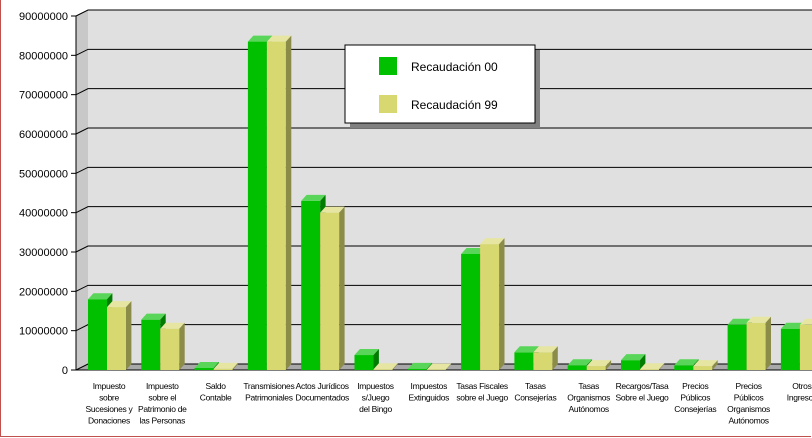 Image resolution: width=812 pixels, height=438 pixels. What do you see at coordinates (748, 403) in the screenshot?
I see `x-tick-label: Precios Públicos Organismos Autónomos` at bounding box center [748, 403].